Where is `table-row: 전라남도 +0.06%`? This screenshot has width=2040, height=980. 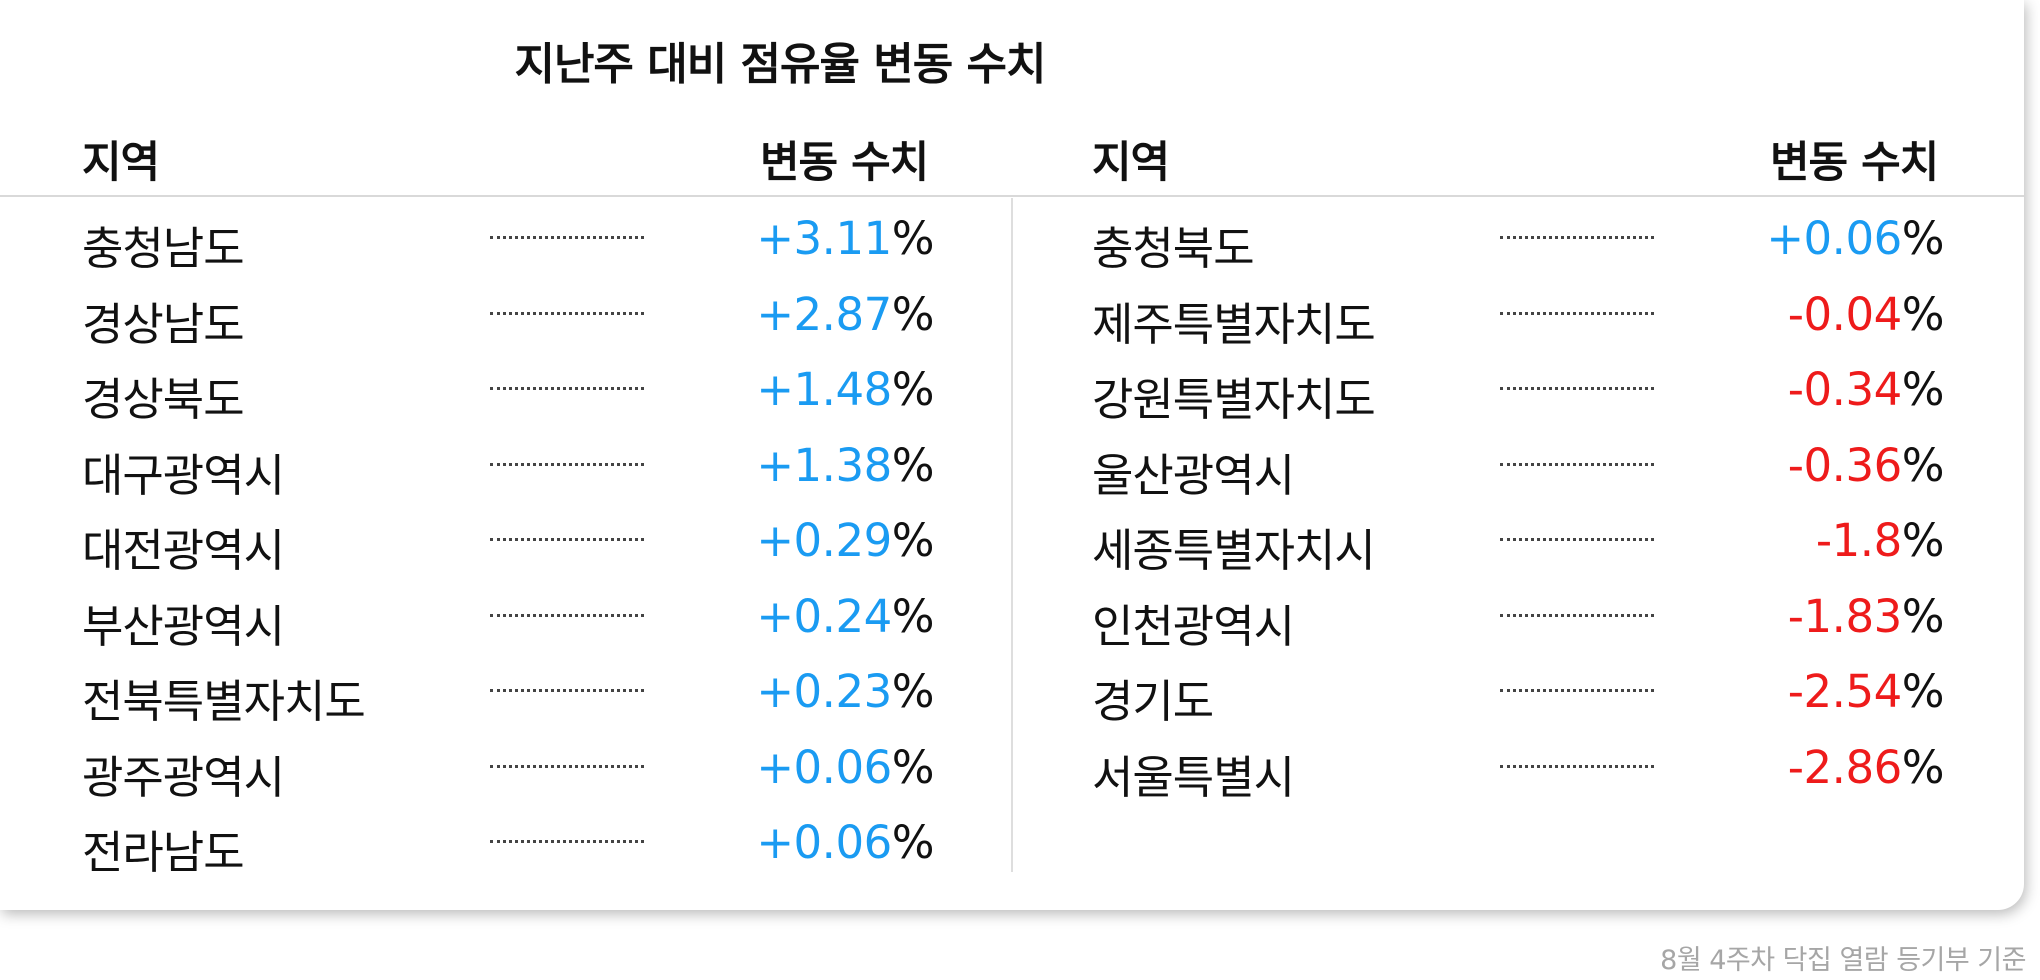 table-row: 전라남도 +0.06% is located at coordinates (508, 848).